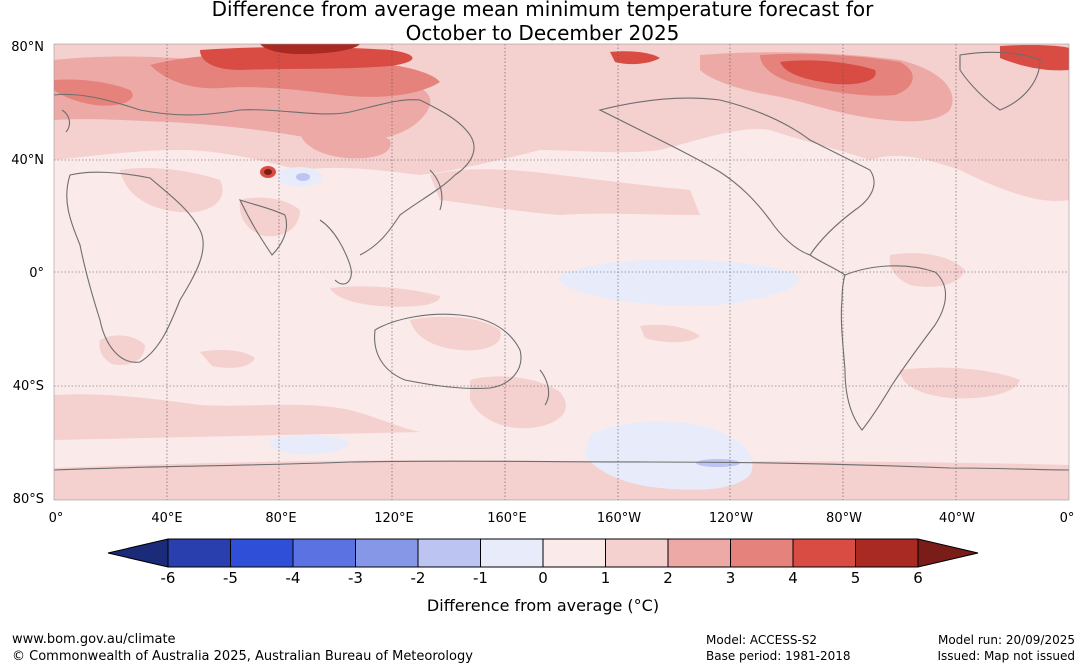  Describe the element at coordinates (679, 282) in the screenshot. I see `anomaly-region-equatorial-pacific-cool` at that location.